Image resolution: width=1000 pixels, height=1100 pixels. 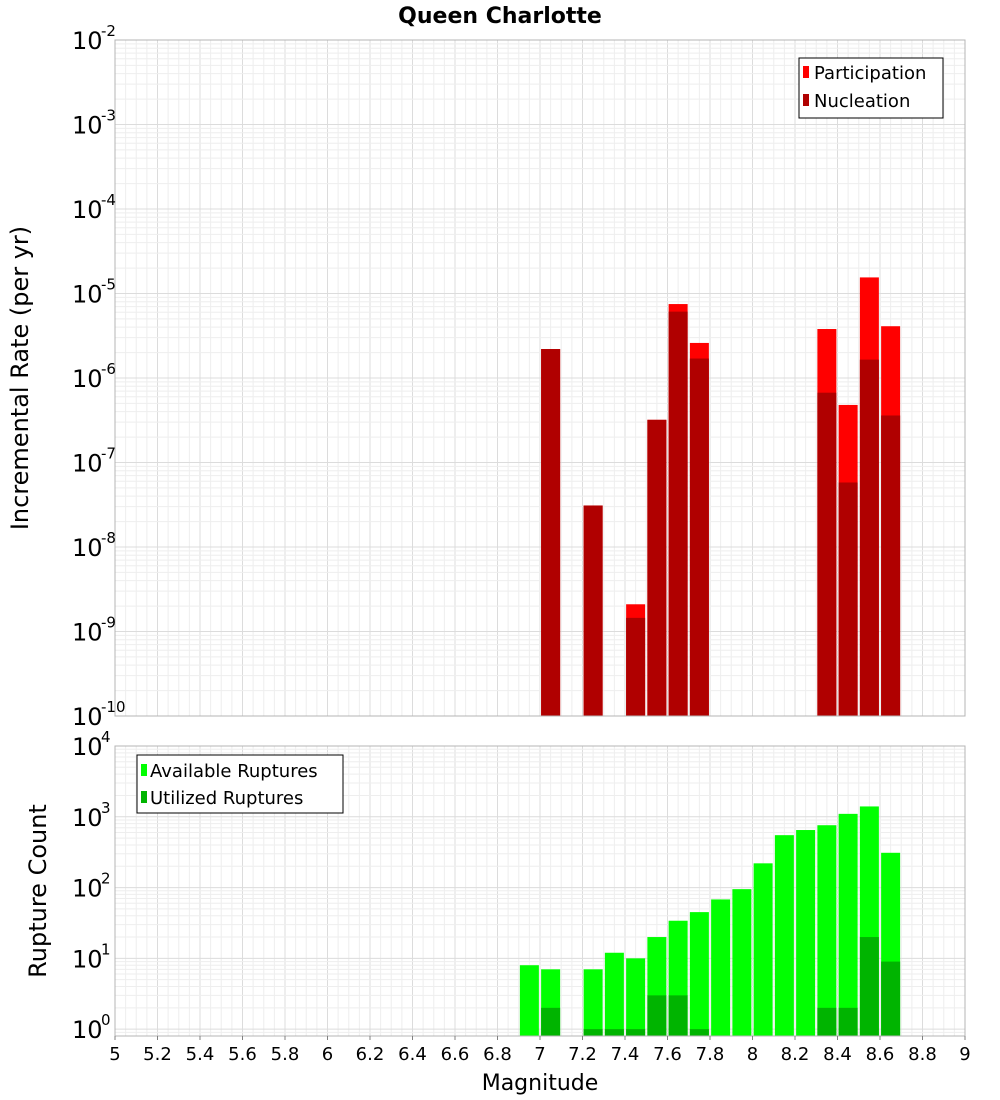 What do you see at coordinates (370, 1054) in the screenshot?
I see `x-tick-label: 6.2` at bounding box center [370, 1054].